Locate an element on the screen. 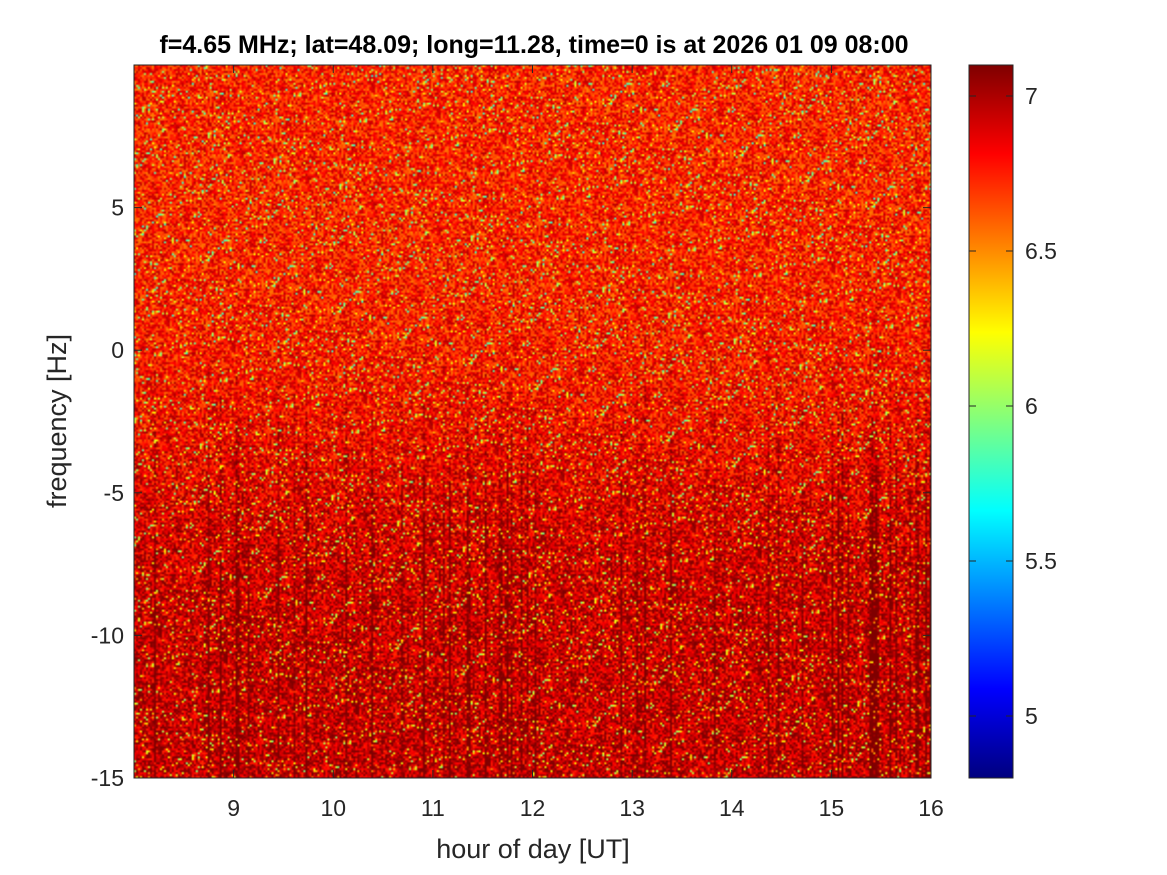 The width and height of the screenshot is (1167, 875). x-tick-label: 15 is located at coordinates (832, 808).